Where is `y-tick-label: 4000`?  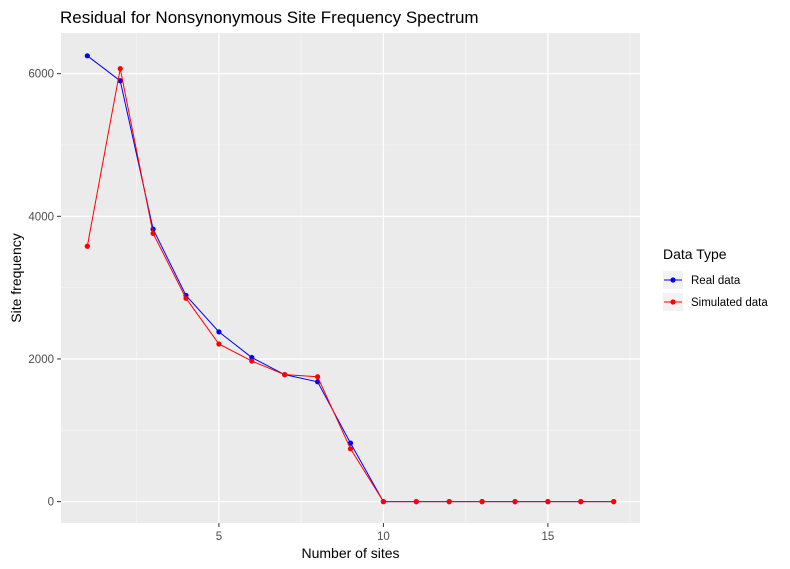
y-tick-label: 4000 is located at coordinates (41, 217).